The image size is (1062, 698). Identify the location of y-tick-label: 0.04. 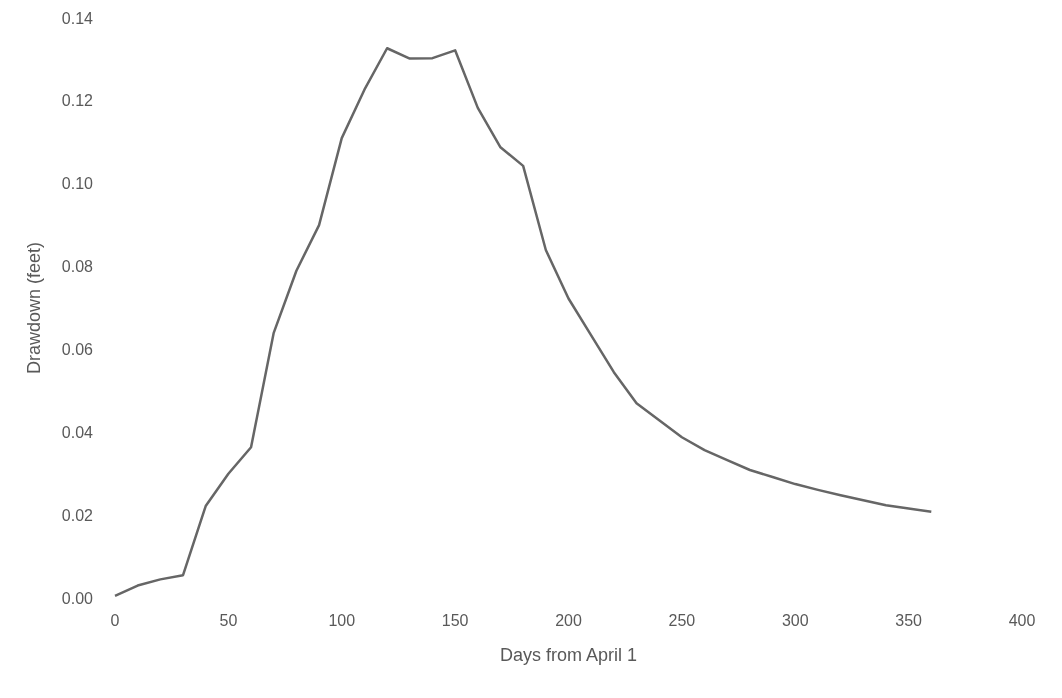
(77, 432).